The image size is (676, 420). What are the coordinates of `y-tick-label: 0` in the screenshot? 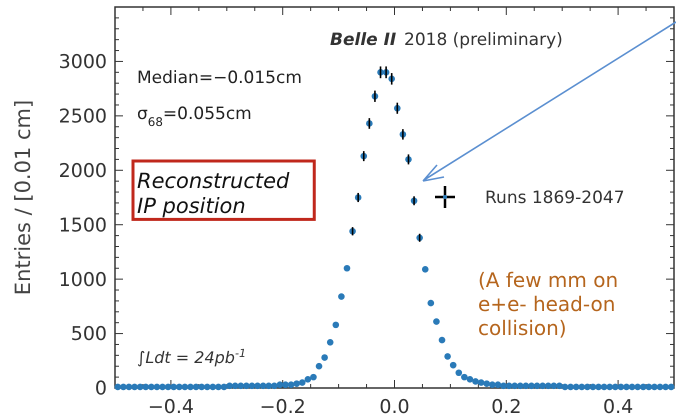 It's located at (100, 389).